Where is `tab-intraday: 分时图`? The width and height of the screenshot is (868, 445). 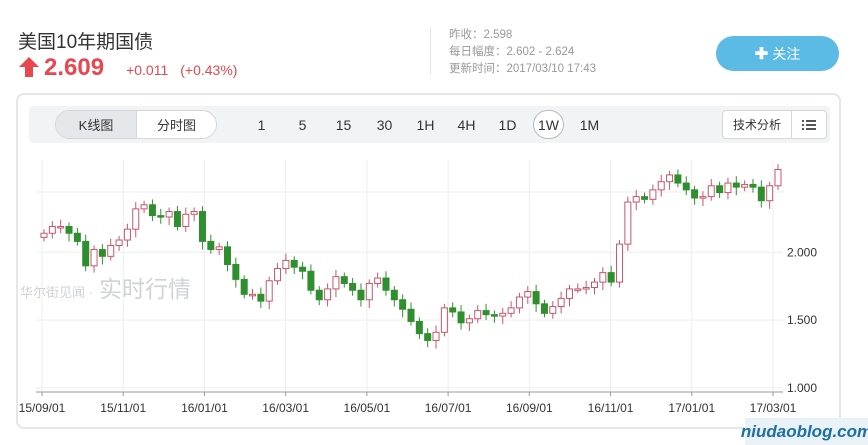 tab-intraday: 分时图 is located at coordinates (176, 124).